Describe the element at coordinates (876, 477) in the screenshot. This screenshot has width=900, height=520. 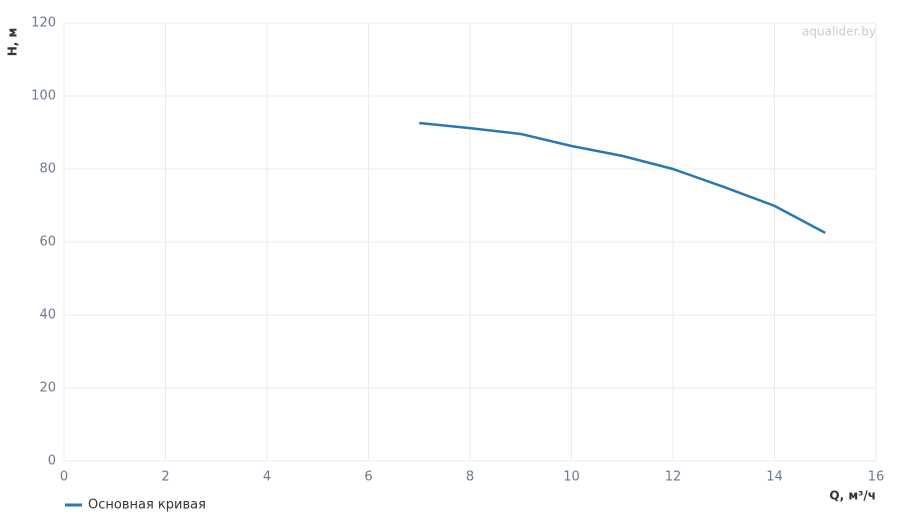
I see `x-tick-label: 16` at that location.